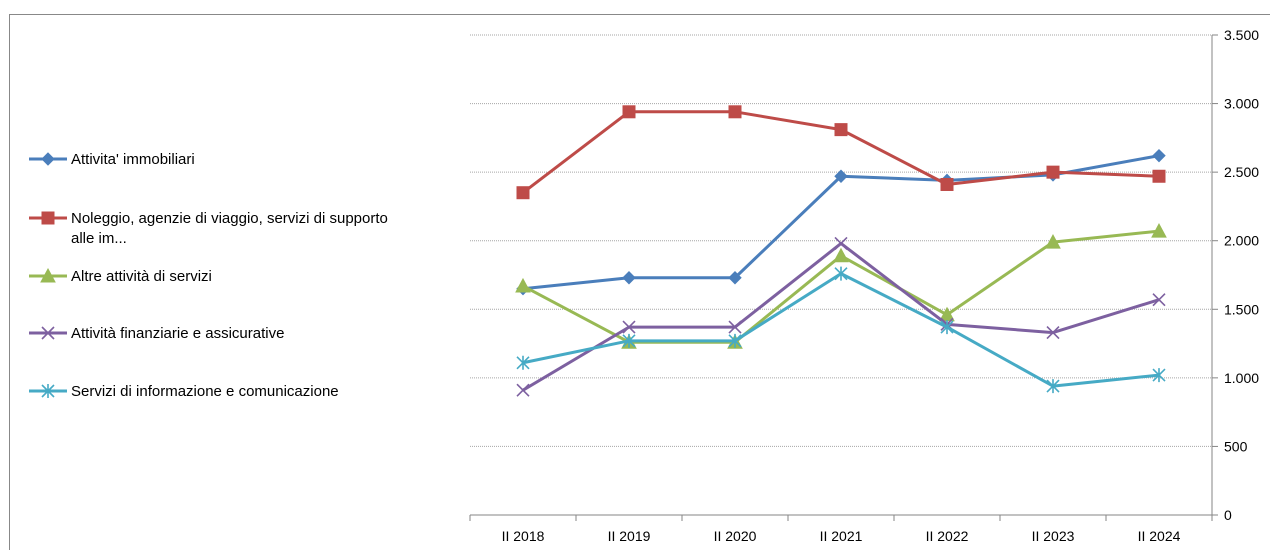 The width and height of the screenshot is (1270, 551). Describe the element at coordinates (1241, 378) in the screenshot. I see `y-tick-label: 1.000` at that location.